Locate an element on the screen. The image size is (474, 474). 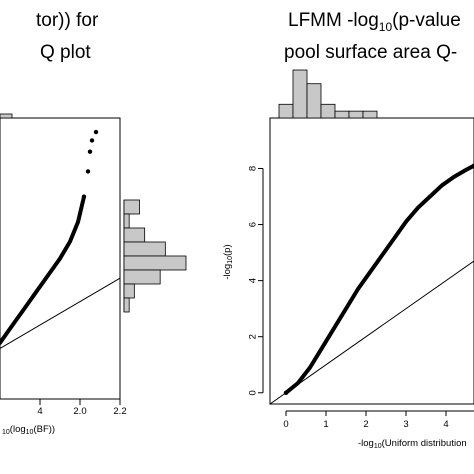
right-y-tick-label-3: 6 is located at coordinates (253, 224).